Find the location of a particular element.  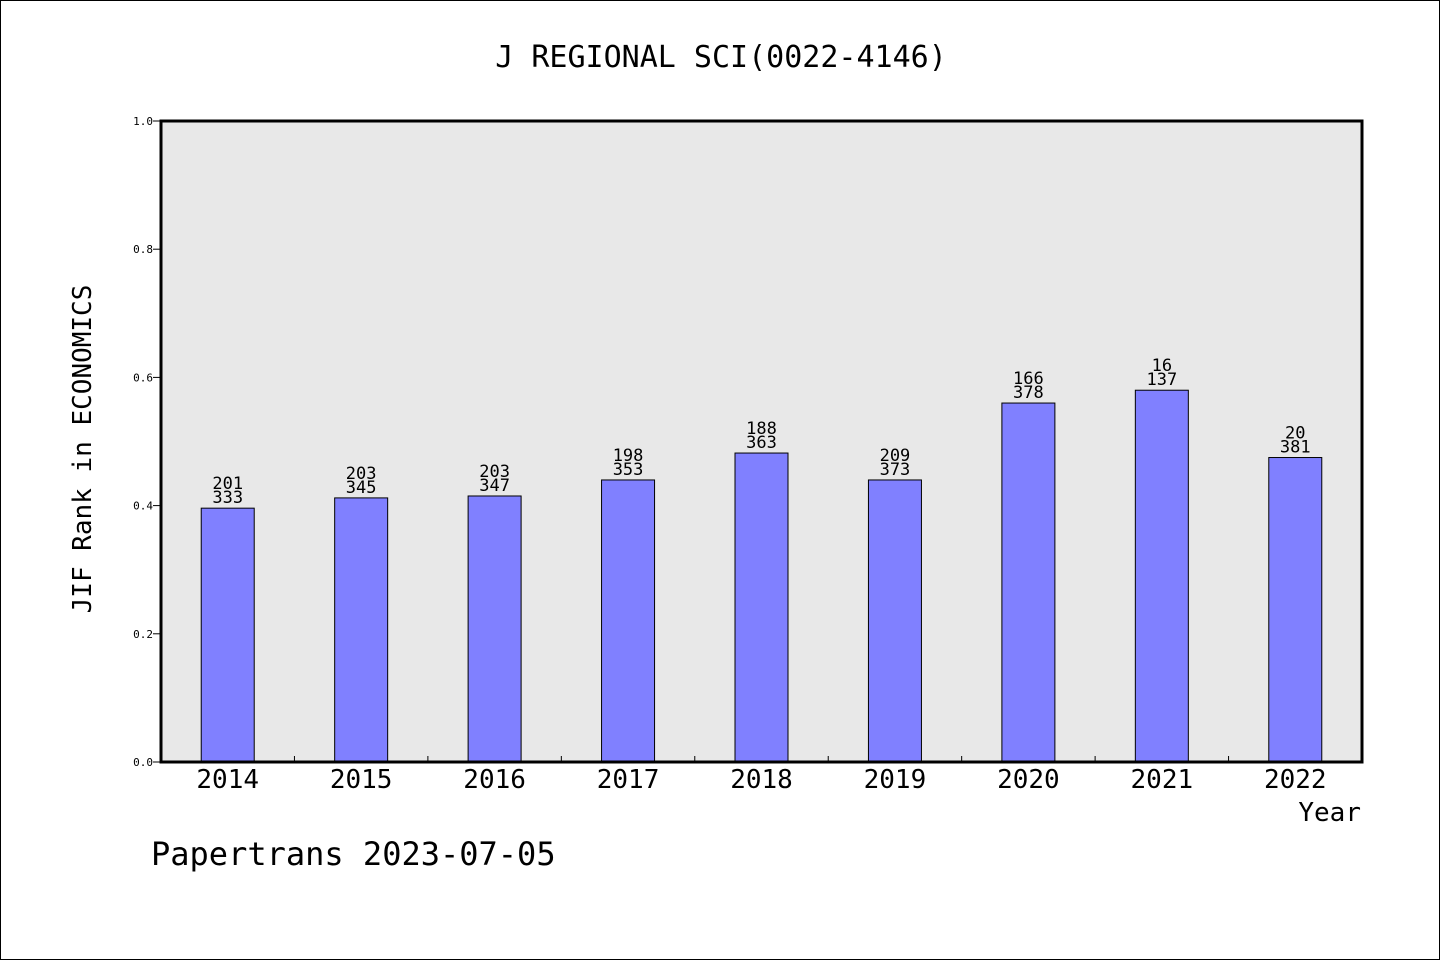

y-tick-label: 0.2 is located at coordinates (143, 634).